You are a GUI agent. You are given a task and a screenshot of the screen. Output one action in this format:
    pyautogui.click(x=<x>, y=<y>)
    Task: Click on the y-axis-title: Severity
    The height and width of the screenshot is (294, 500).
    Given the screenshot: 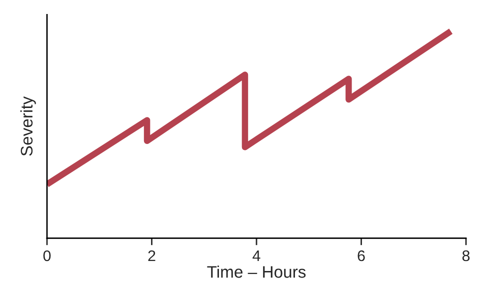 What is the action you would take?
    pyautogui.click(x=28, y=126)
    